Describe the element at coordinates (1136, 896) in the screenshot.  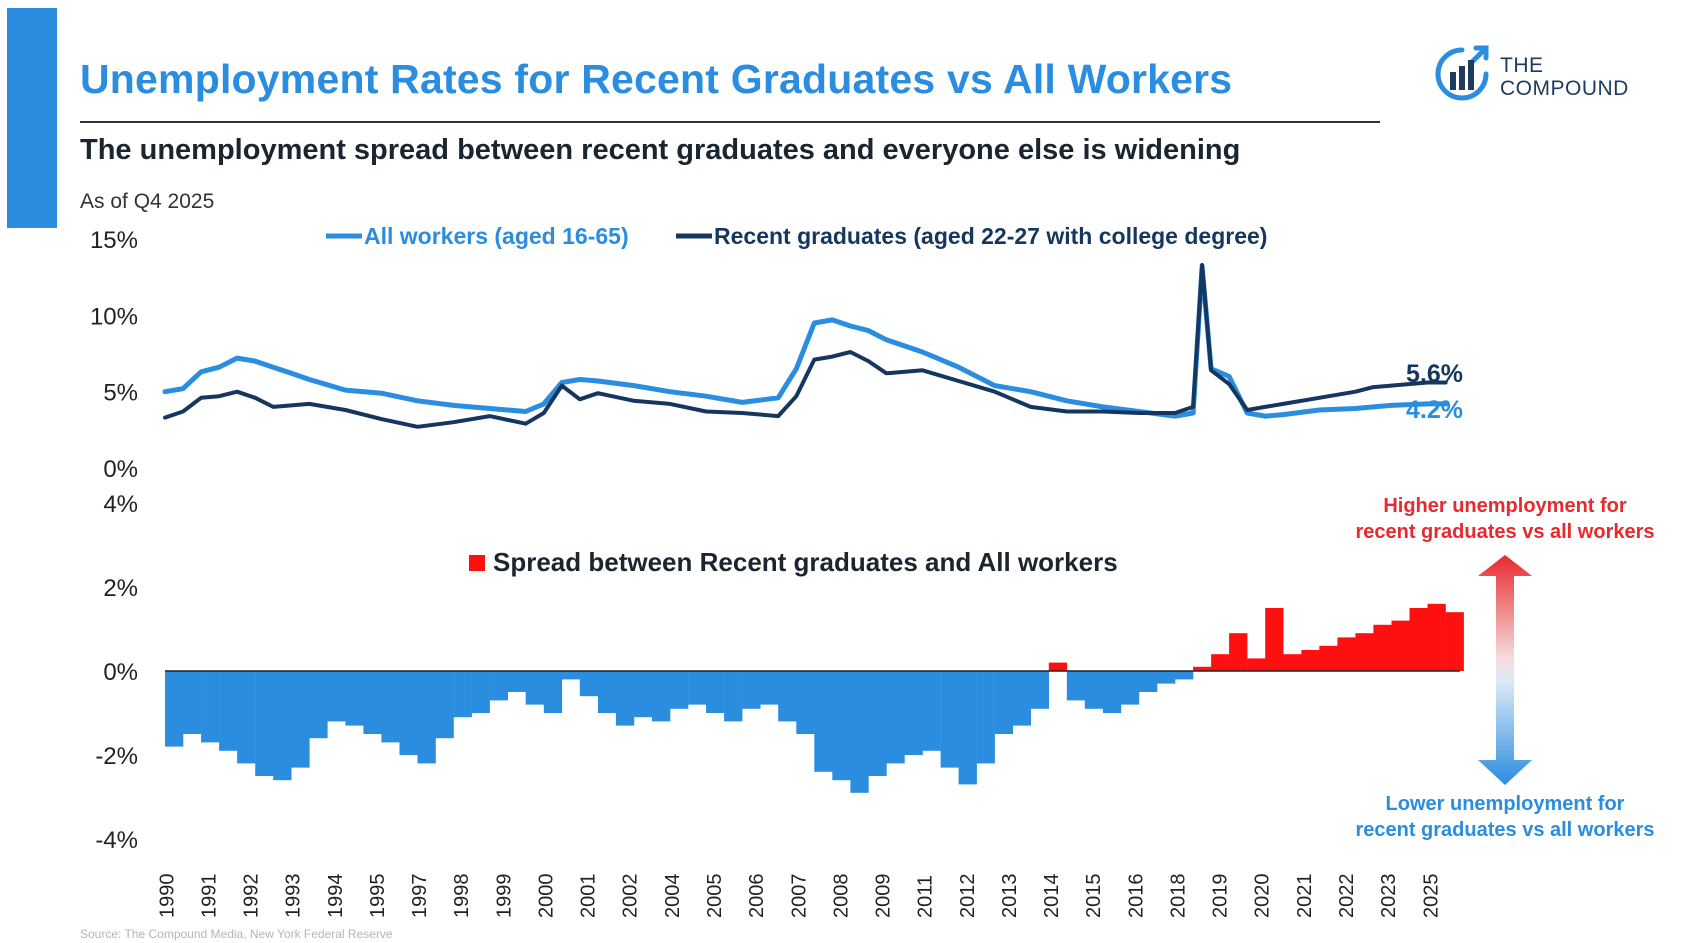
I see `x-tick-label: 2016` at that location.